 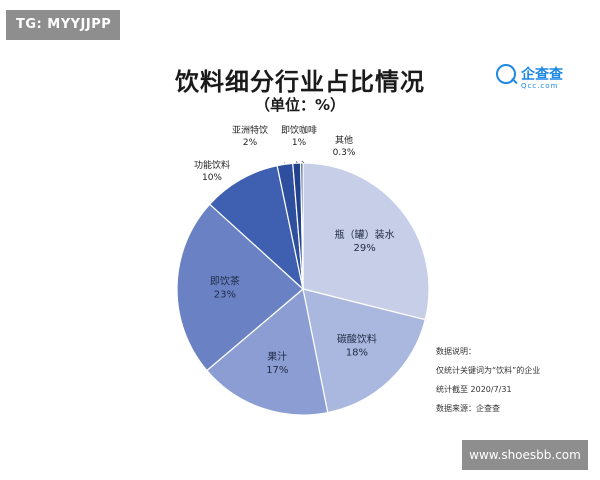 I want to click on qcc-logo: 企查查 Qcc.com, so click(x=534, y=78).